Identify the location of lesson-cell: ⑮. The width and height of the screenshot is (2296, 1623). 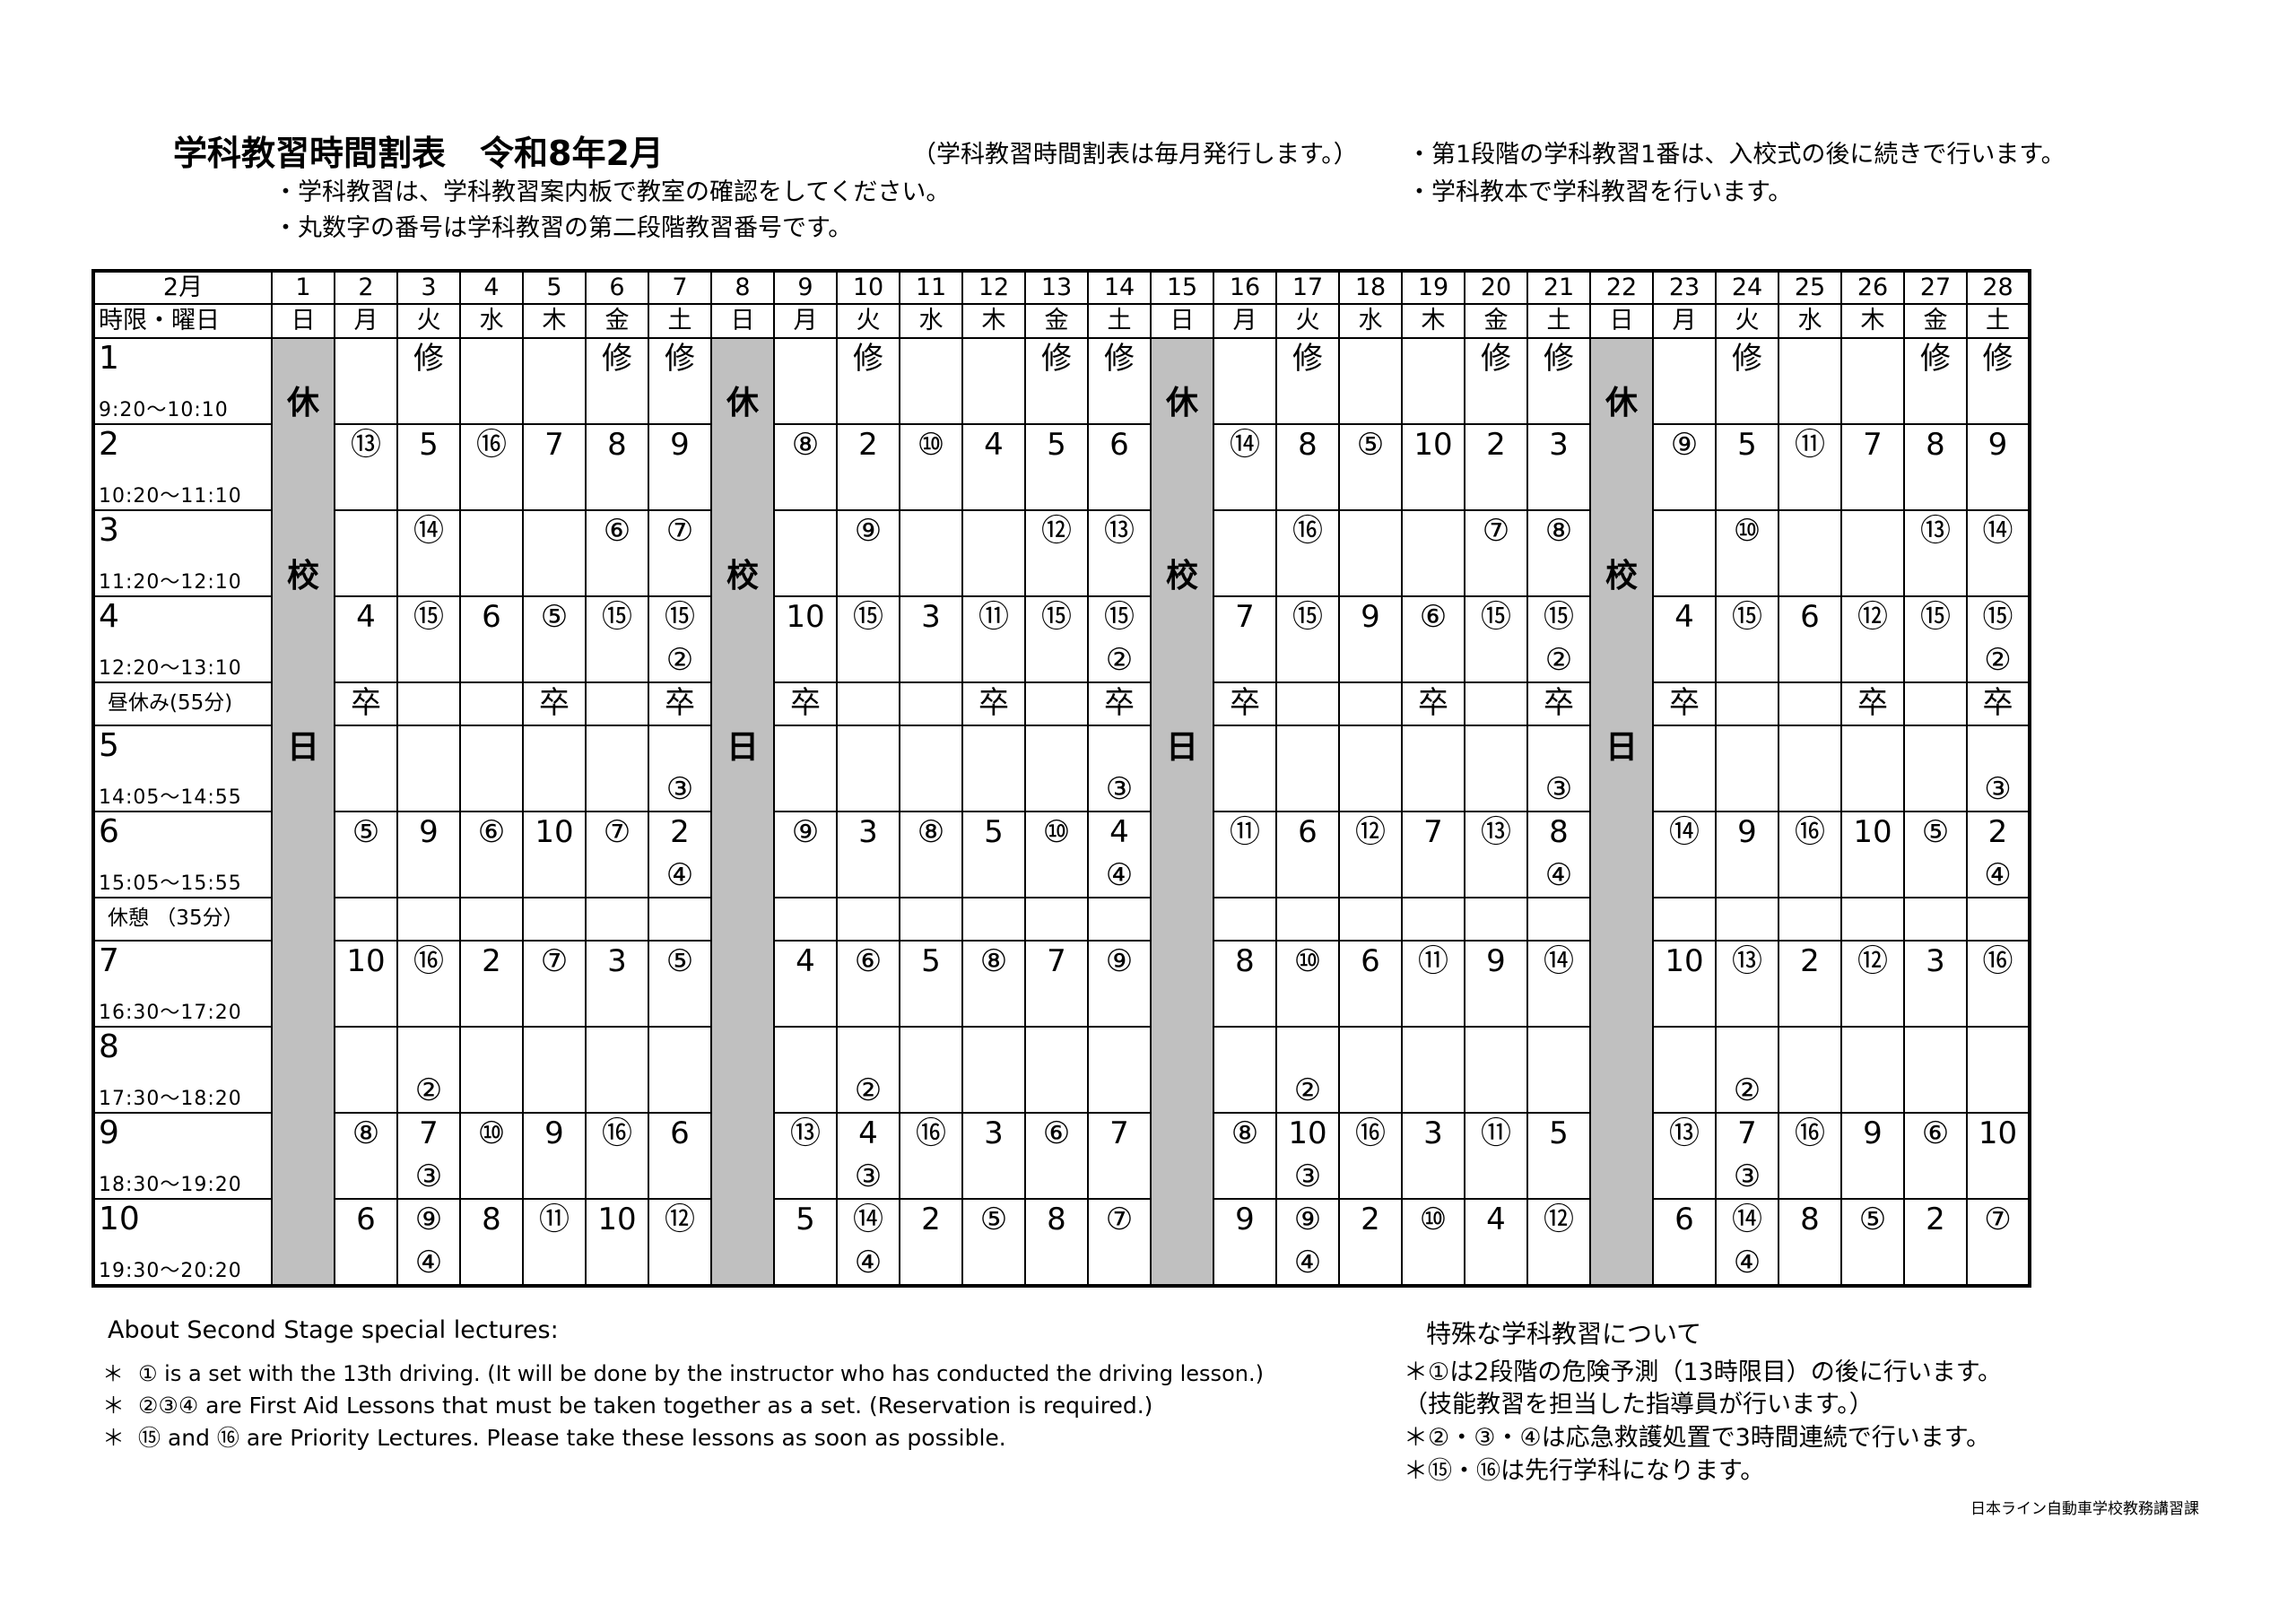
(1307, 639).